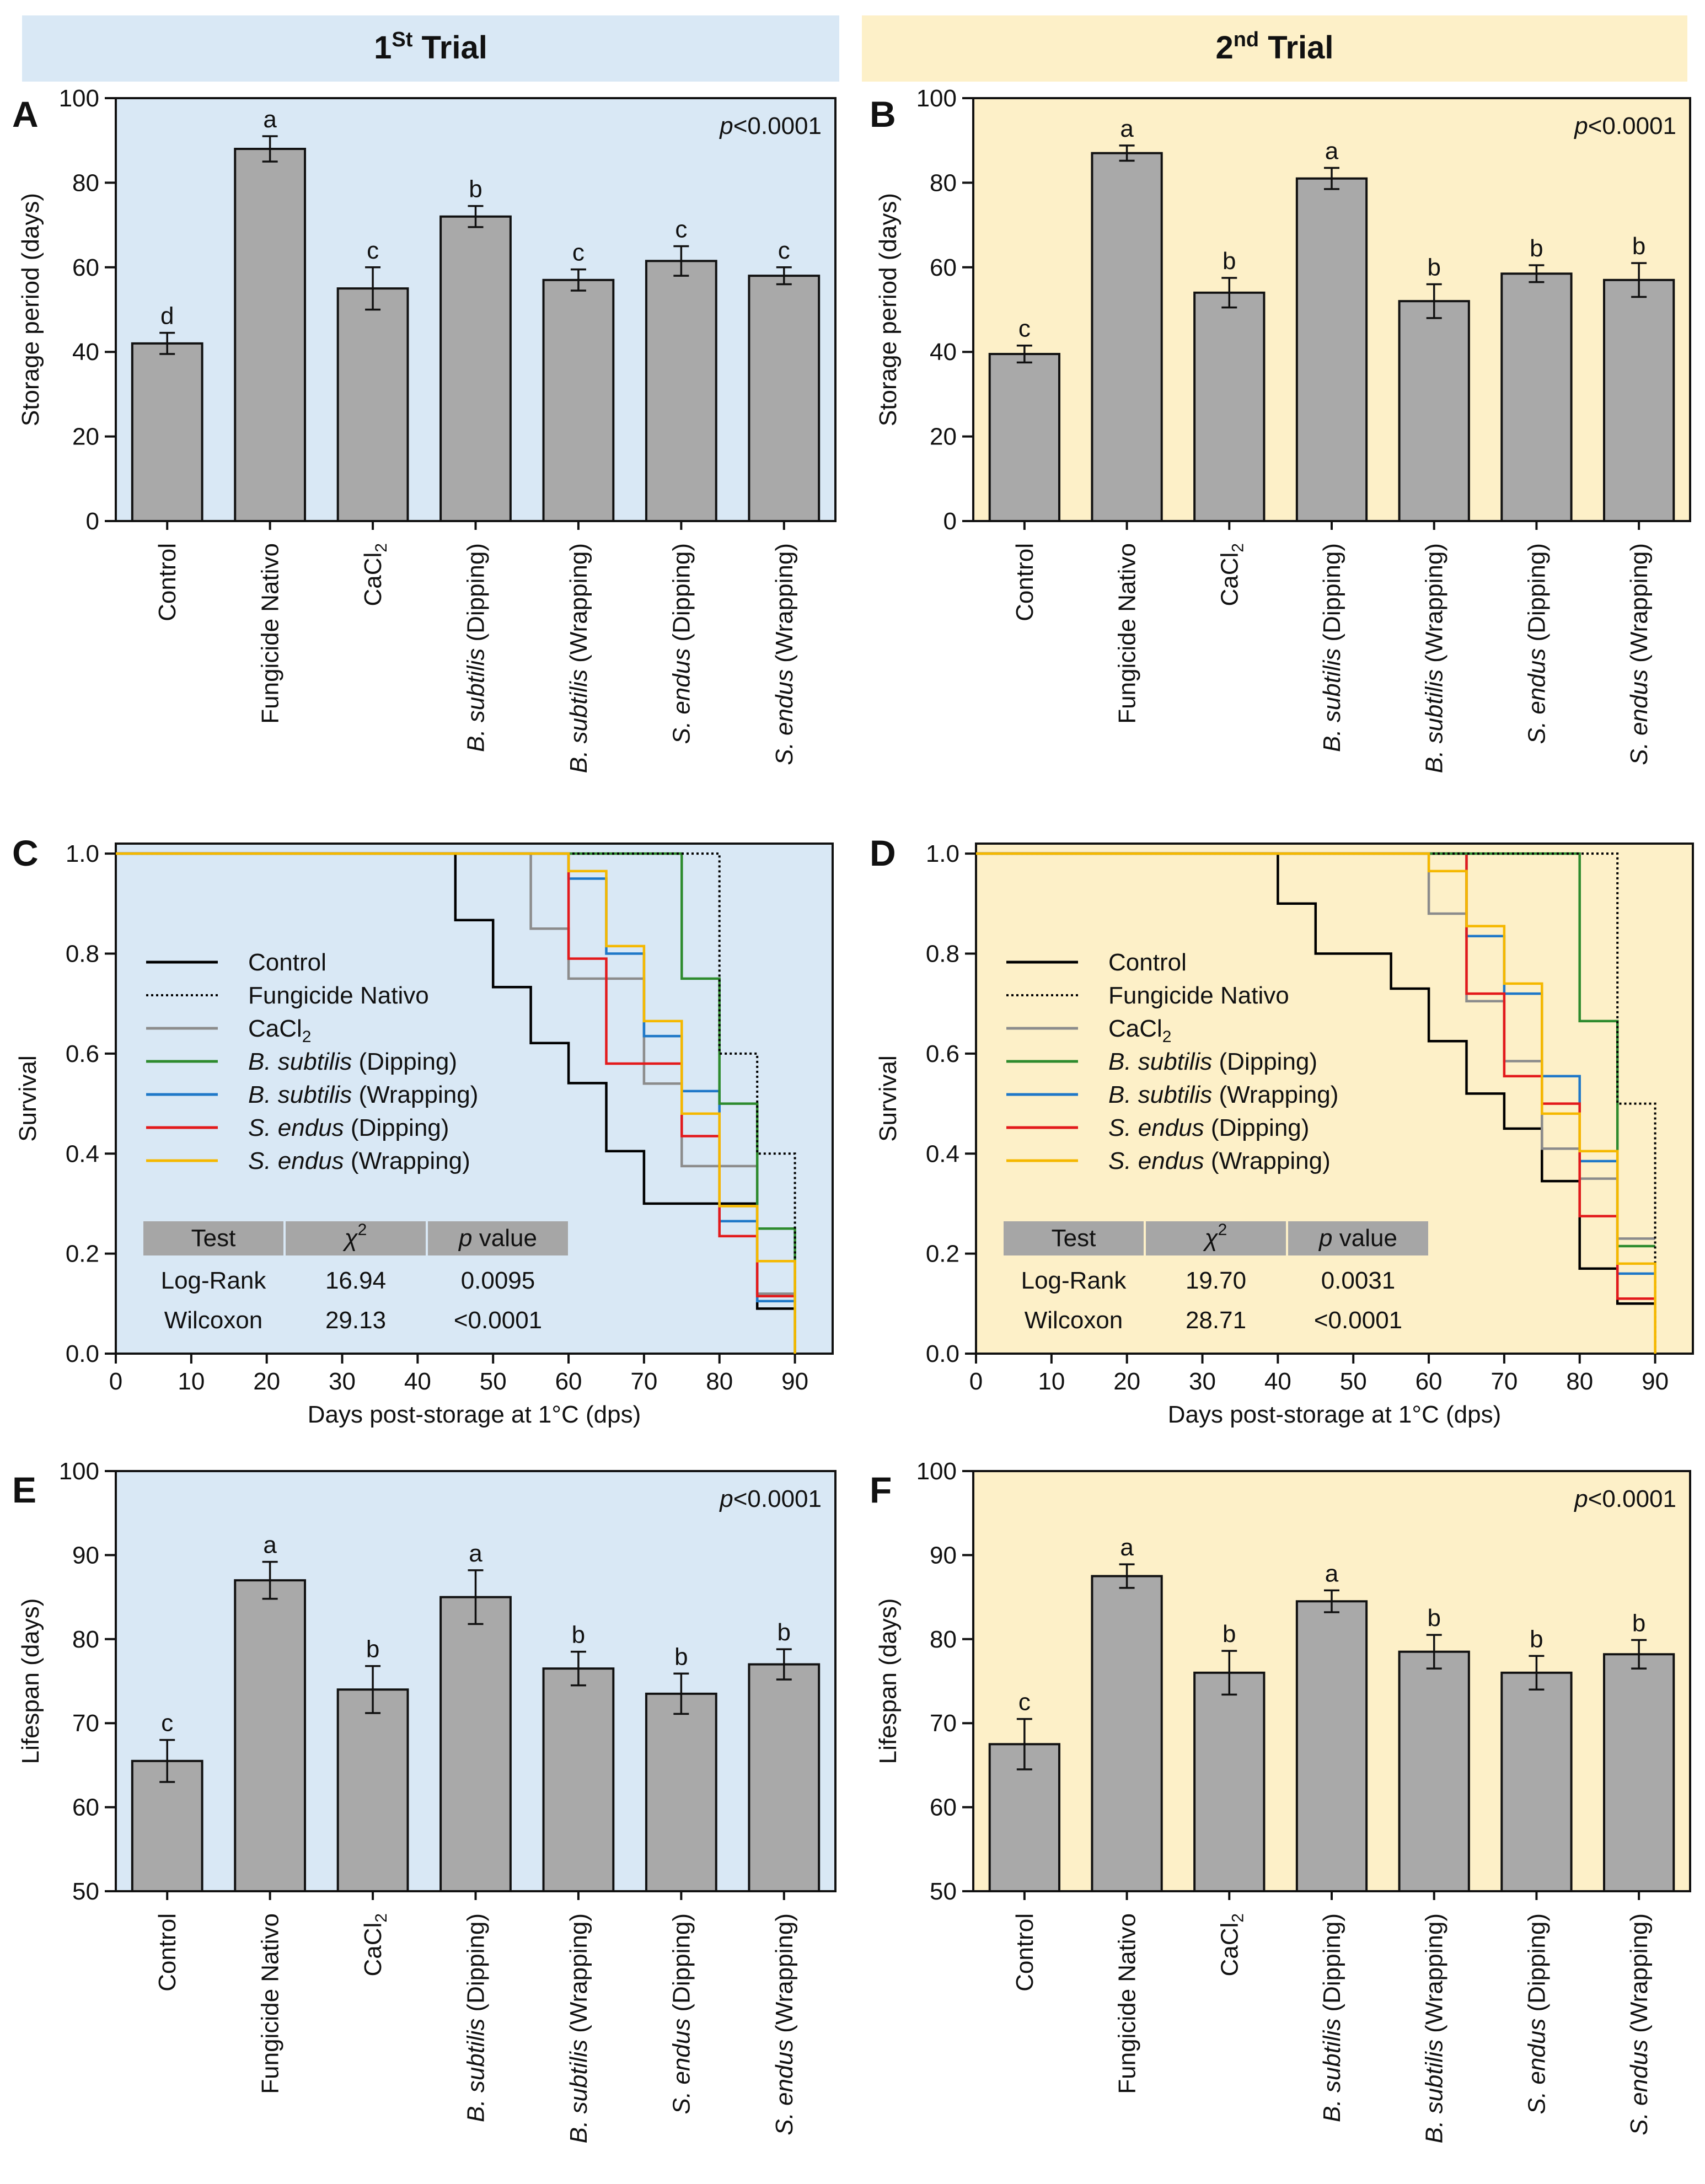  What do you see at coordinates (266, 1382) in the screenshot?
I see `x-tick-label: 20` at bounding box center [266, 1382].